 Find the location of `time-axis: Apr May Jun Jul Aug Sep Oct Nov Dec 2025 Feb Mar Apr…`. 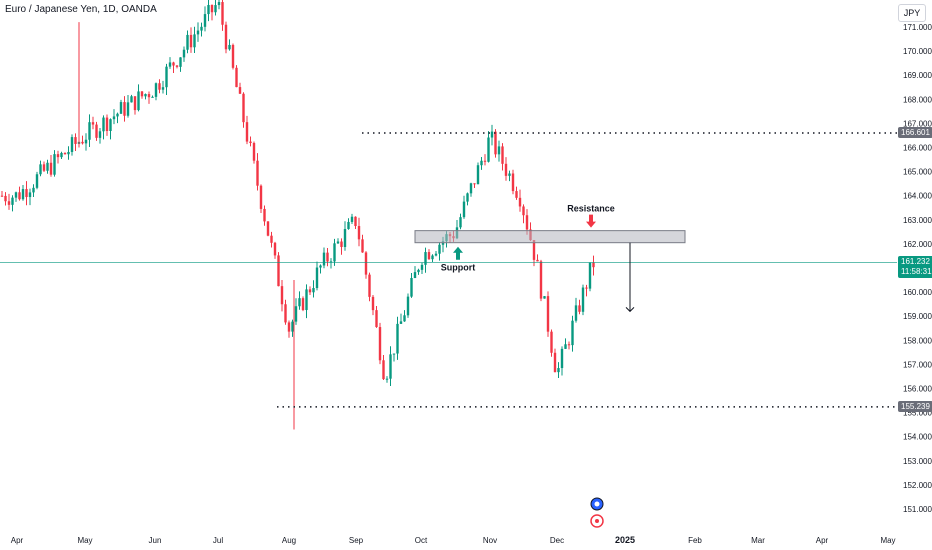

time-axis: Apr May Jun Jul Aug Sep Oct Nov Dec 2025 Feb Mar Apr… is located at coordinates (453, 540).